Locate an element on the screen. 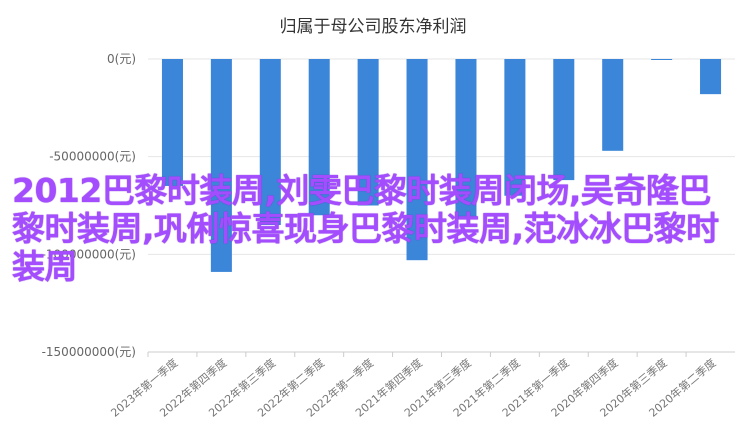 The height and width of the screenshot is (442, 746). y-tick-label: -50000000(元) is located at coordinates (92, 157).